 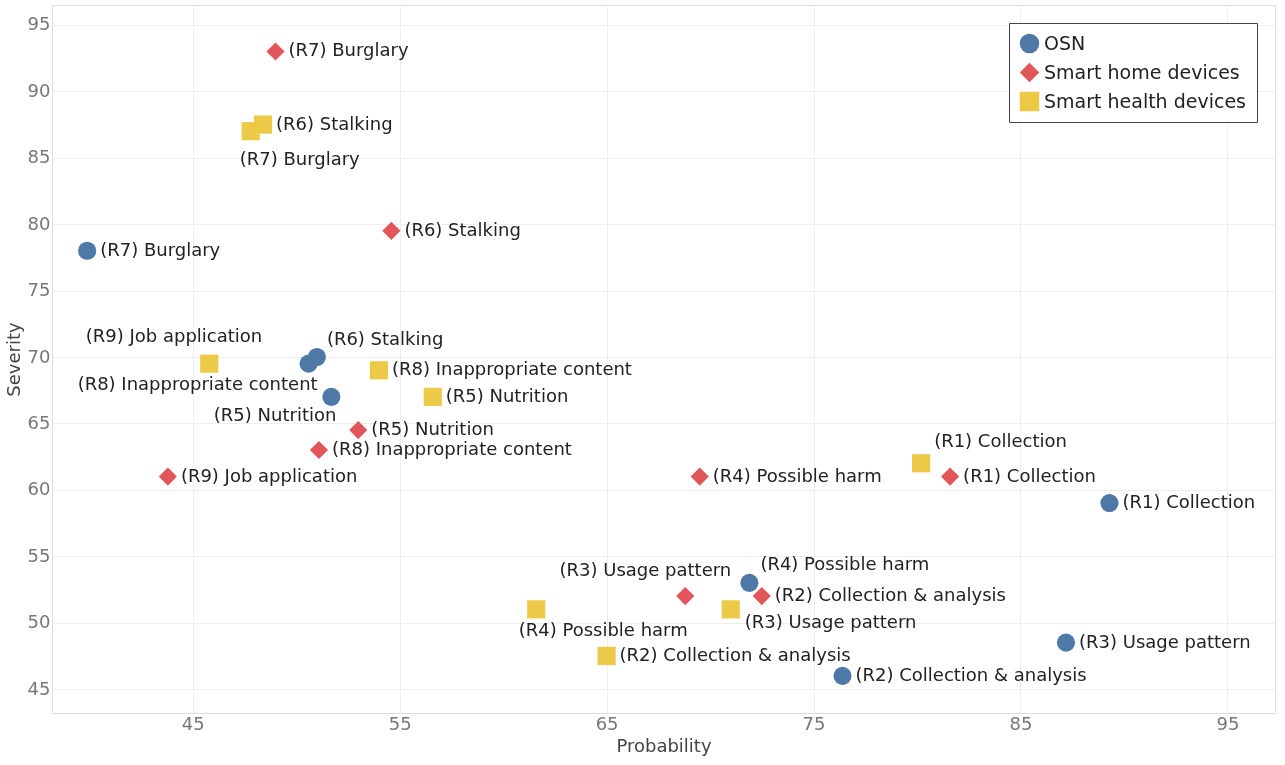 What do you see at coordinates (39, 489) in the screenshot?
I see `y-tick-label: 60` at bounding box center [39, 489].